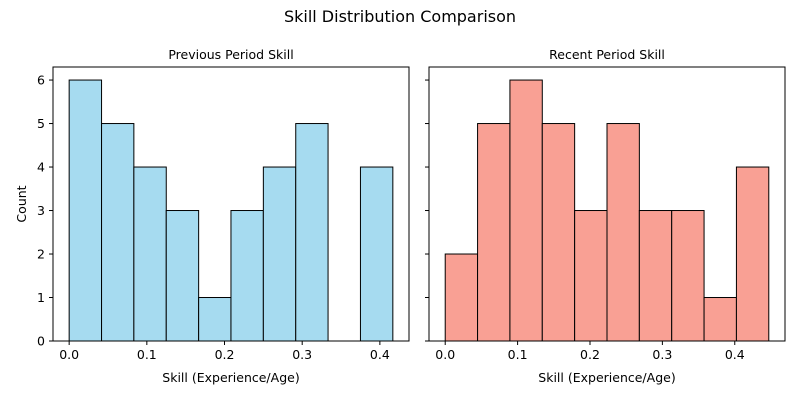  What do you see at coordinates (41, 167) in the screenshot?
I see `left-panel-y-tick-label: 4` at bounding box center [41, 167].